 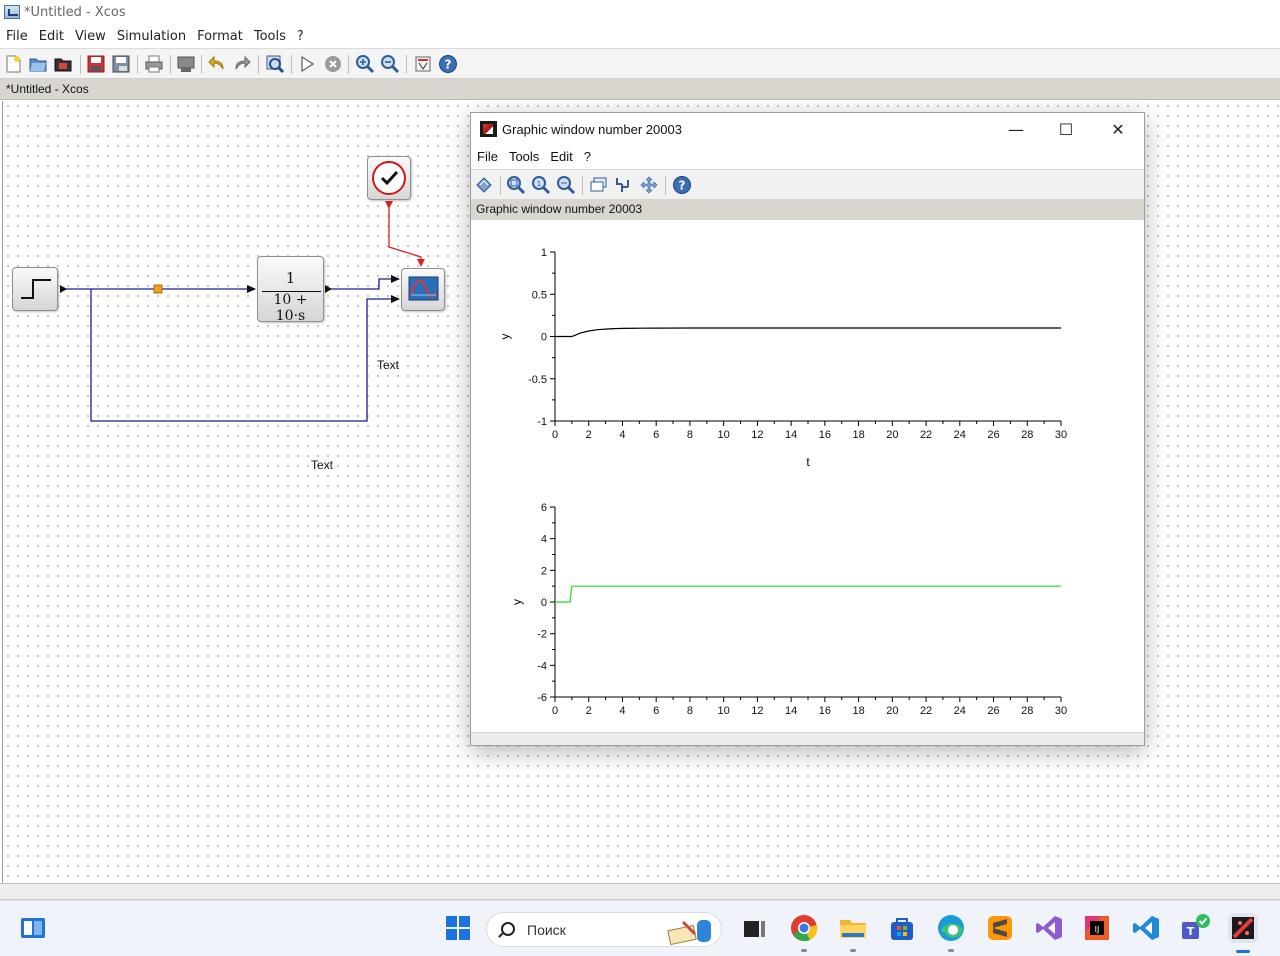 What do you see at coordinates (405, 232) in the screenshot?
I see `event-link-clock-to-scope` at bounding box center [405, 232].